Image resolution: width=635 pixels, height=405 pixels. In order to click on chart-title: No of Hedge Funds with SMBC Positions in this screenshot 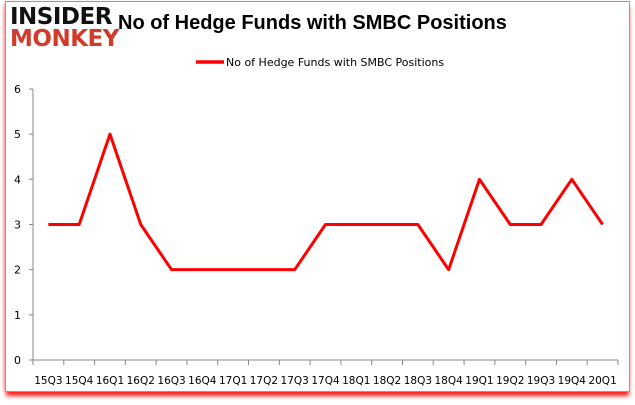, I will do `click(312, 23)`.